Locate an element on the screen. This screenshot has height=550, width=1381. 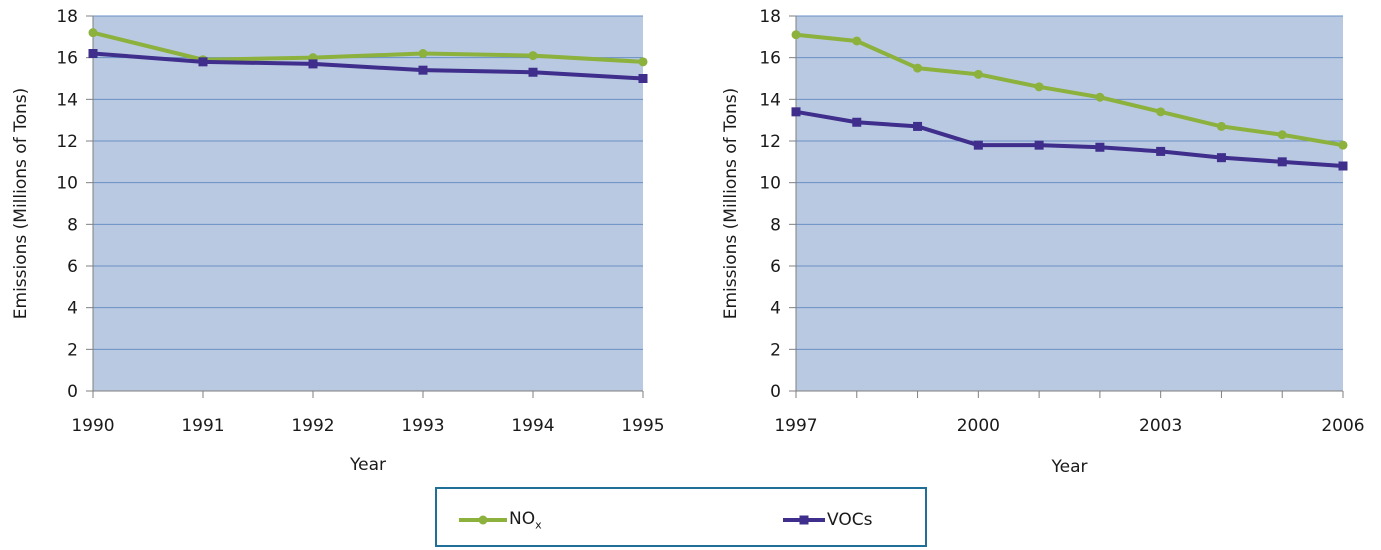
x-tick-label: 1995 is located at coordinates (642, 426).